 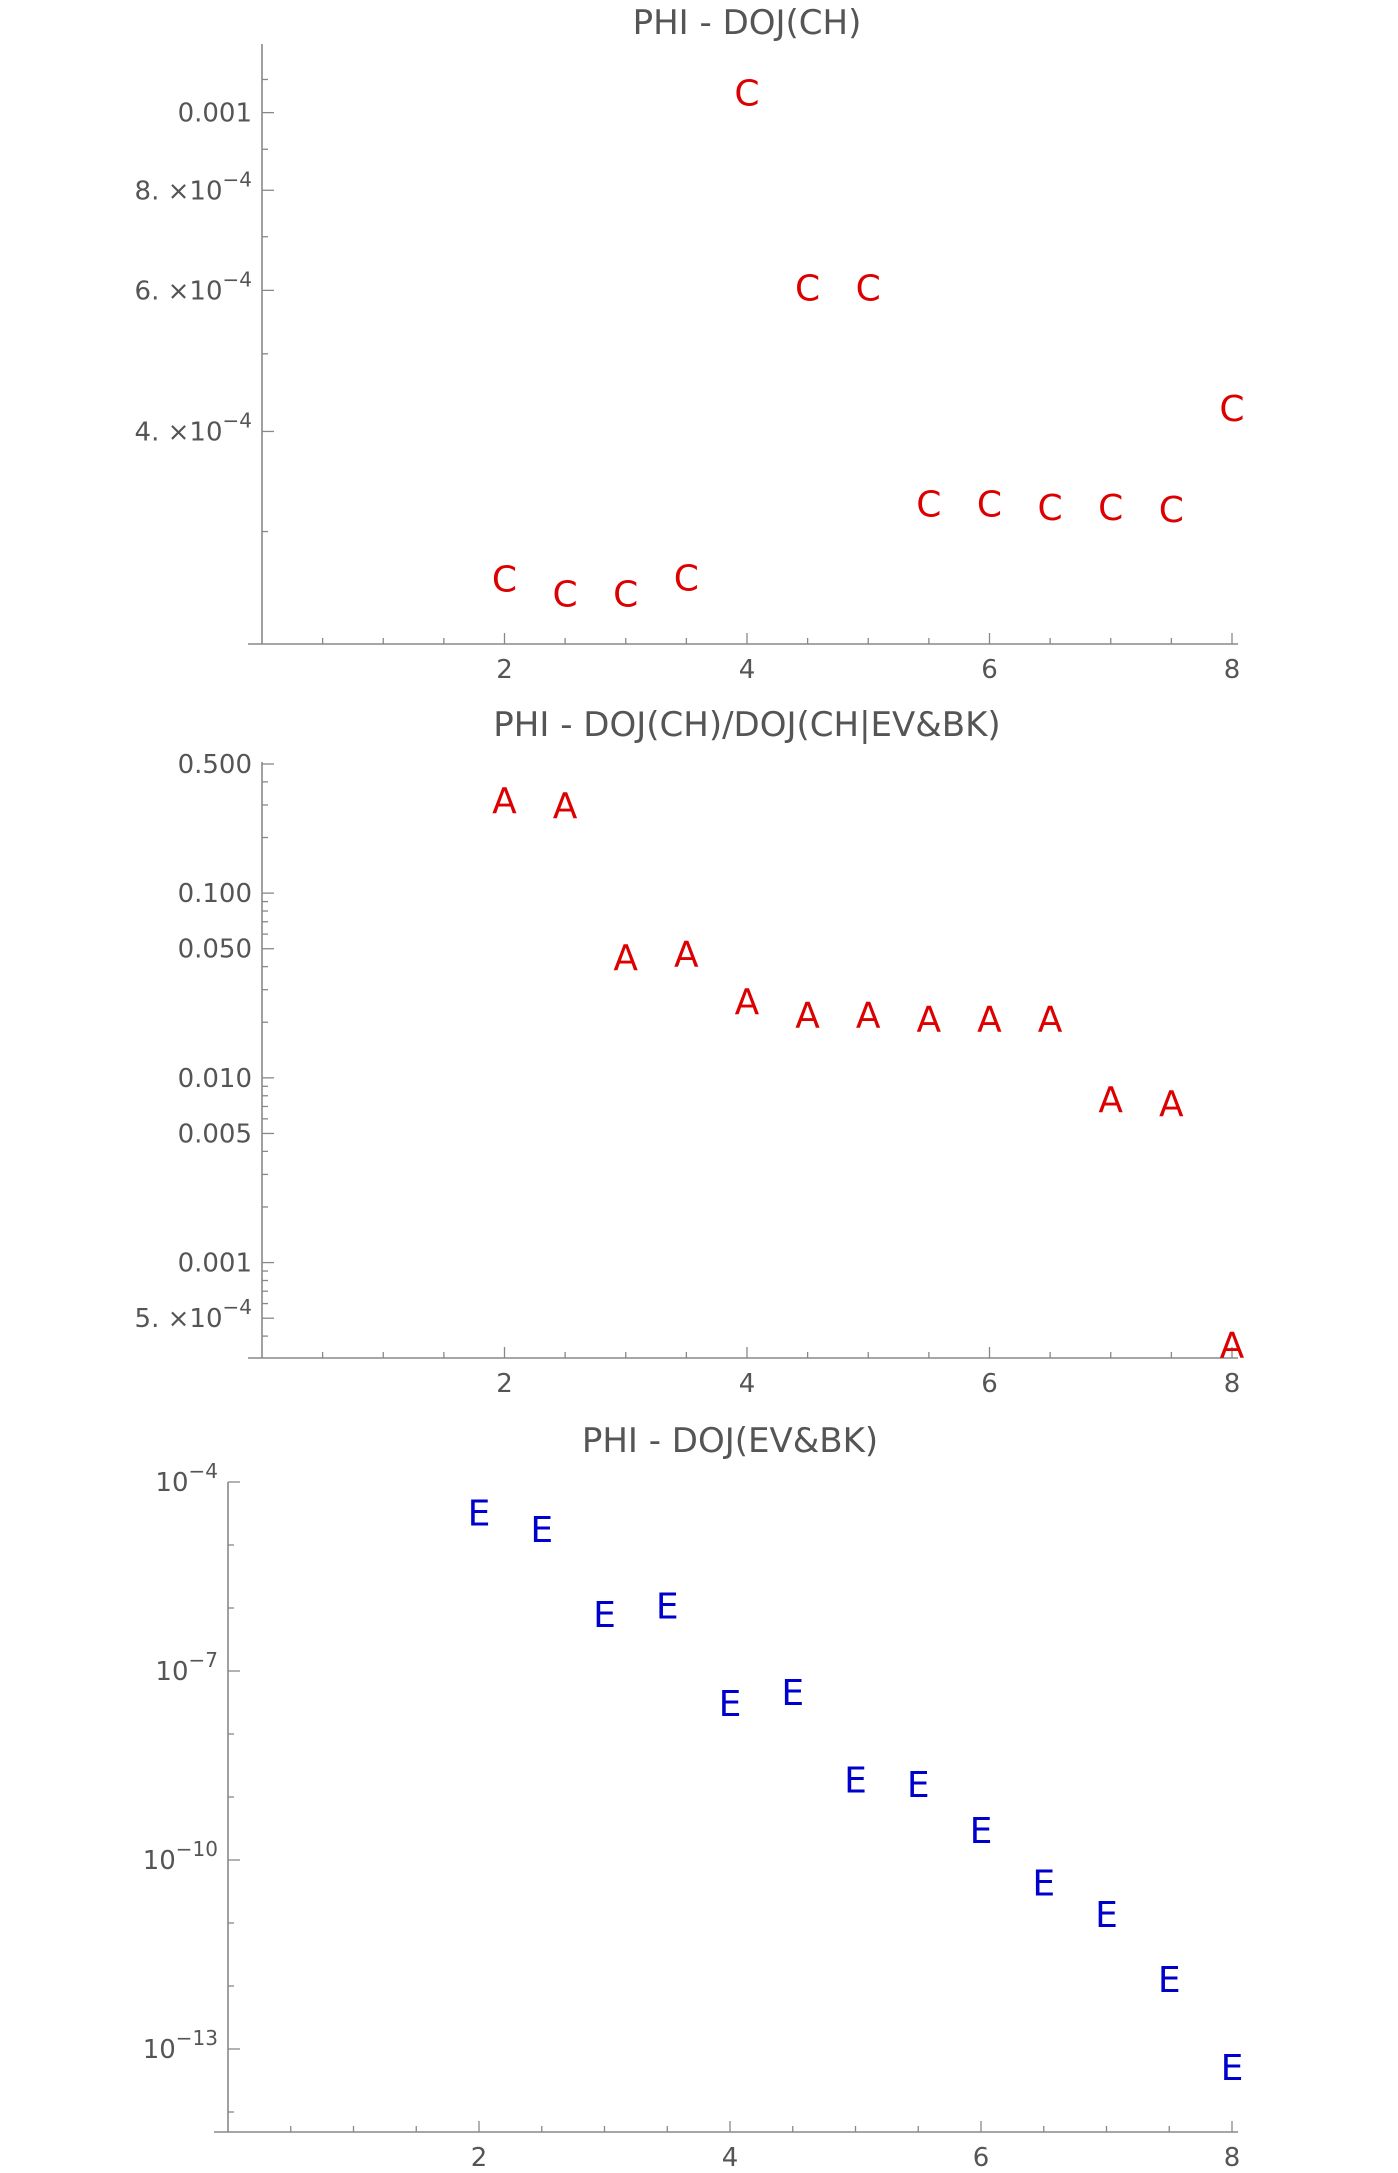 I want to click on data-point-3: C, so click(x=625, y=595).